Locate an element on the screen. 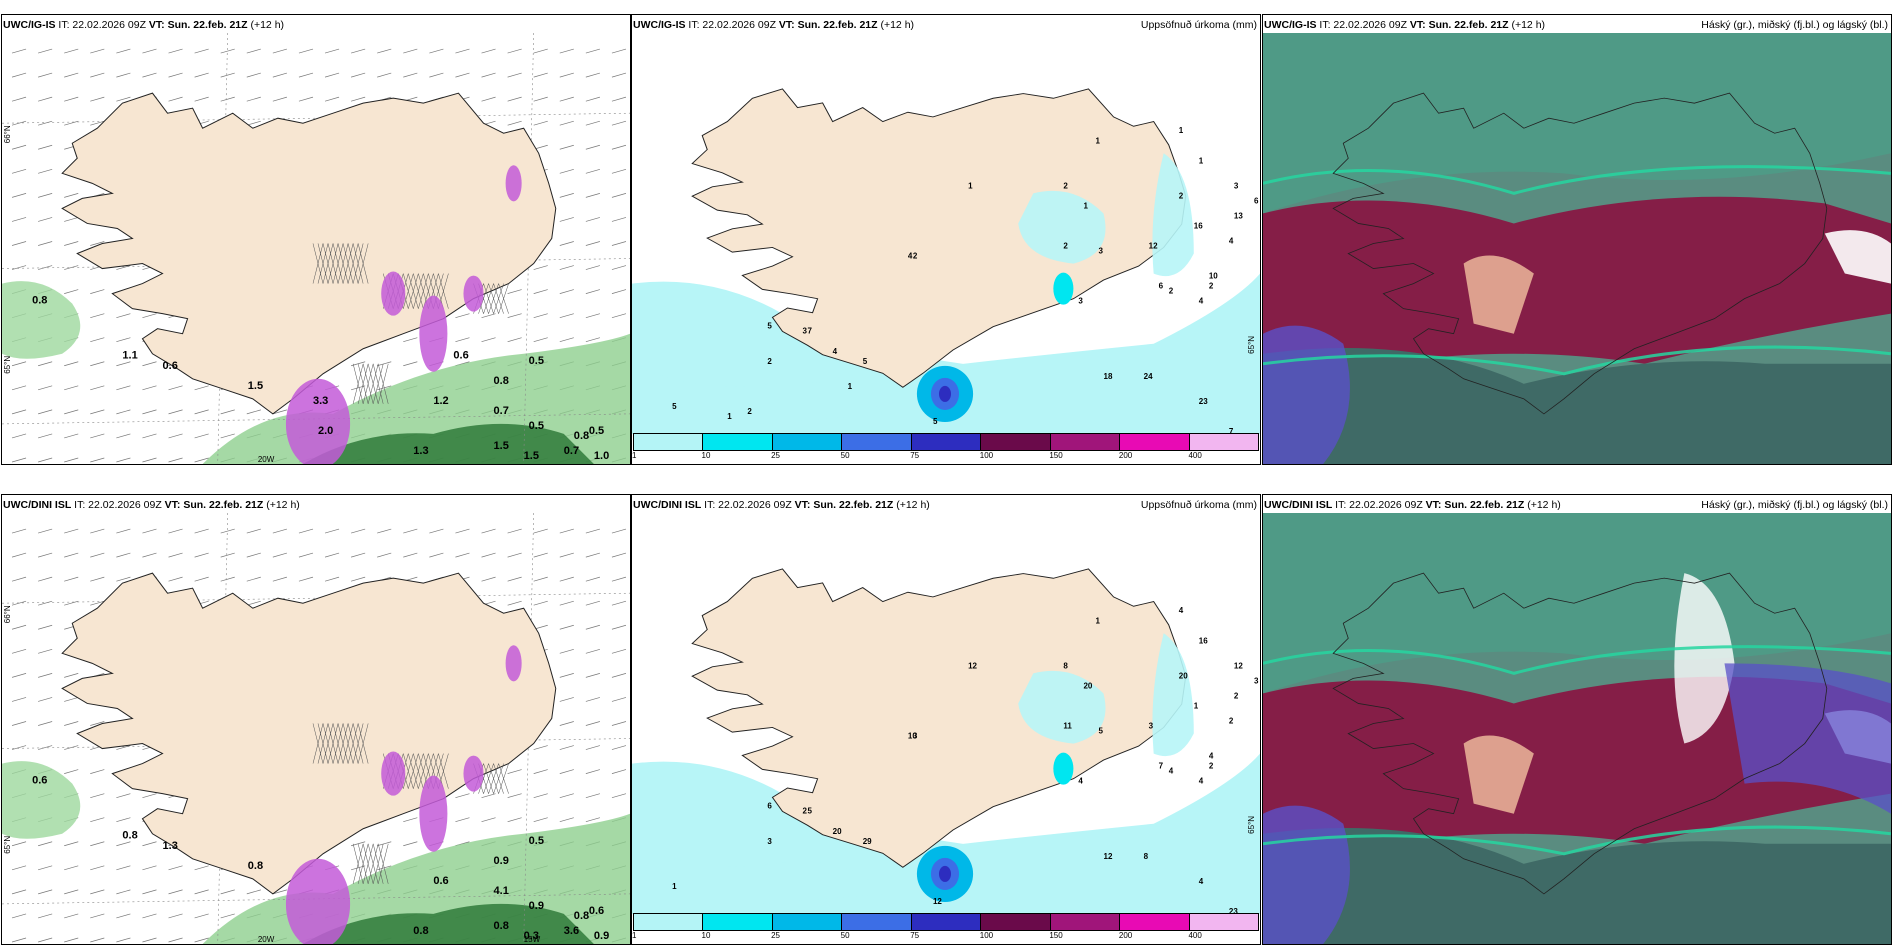 Image resolution: width=1900 pixels, height=950 pixels. colorbar-label: 200 is located at coordinates (1125, 935).